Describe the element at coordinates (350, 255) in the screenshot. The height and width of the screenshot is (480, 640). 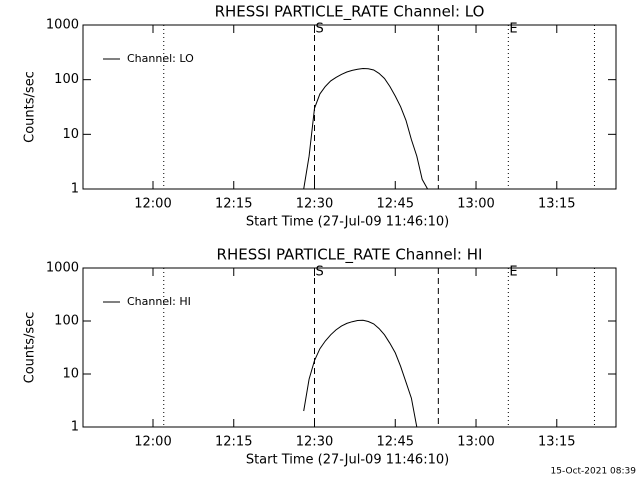
I see `chart-title: RHESSI PARTICLE_RATE Channel: HI` at that location.